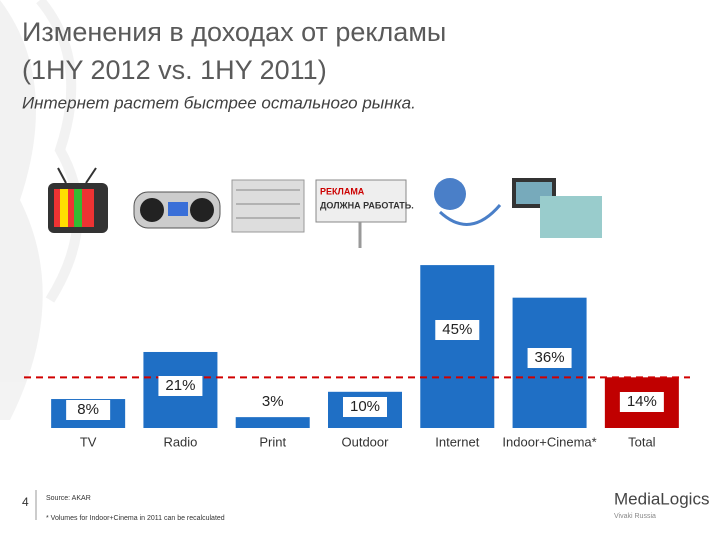  I want to click on svg-text: РЕКЛАМА, so click(342, 191).